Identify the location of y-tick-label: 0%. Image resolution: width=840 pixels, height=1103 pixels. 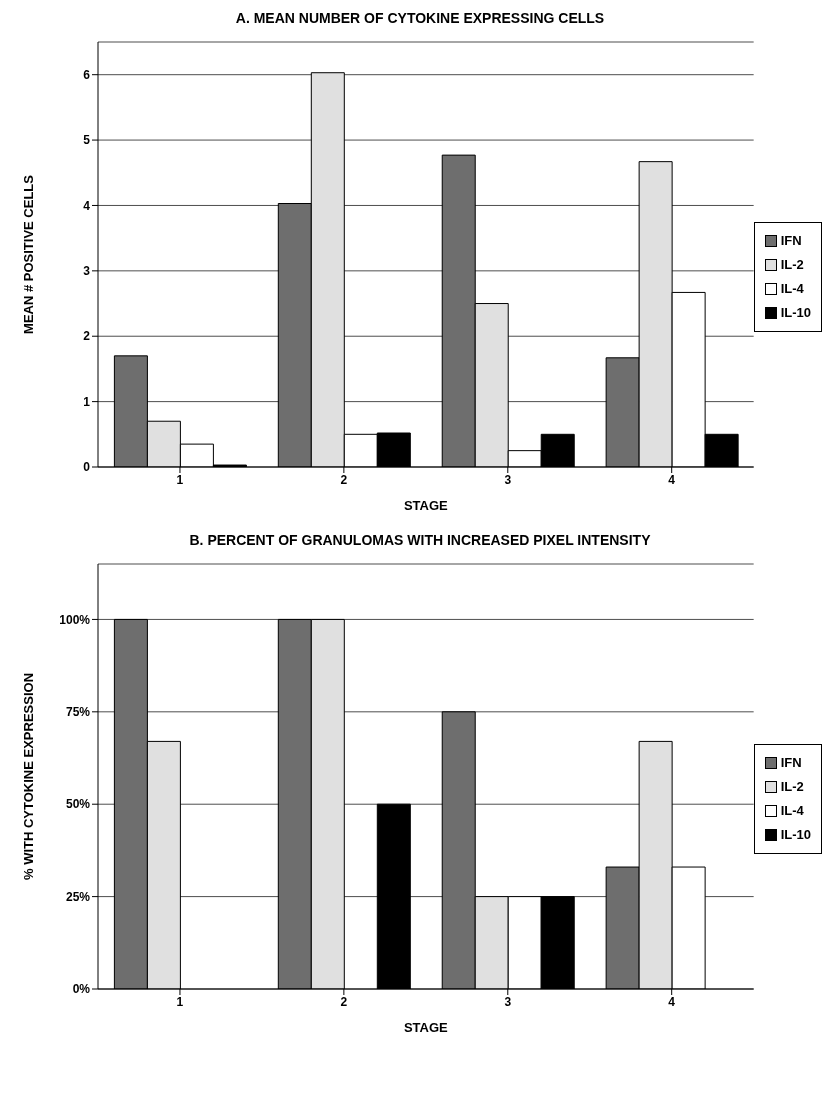
(81, 989).